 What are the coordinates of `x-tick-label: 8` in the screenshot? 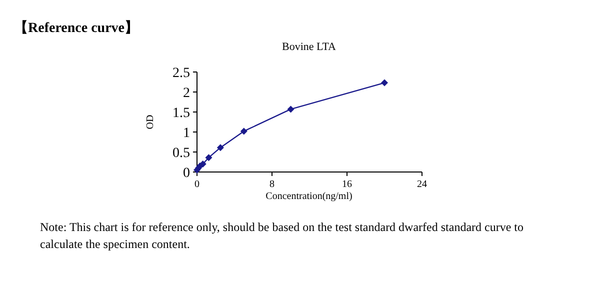 It's located at (272, 184).